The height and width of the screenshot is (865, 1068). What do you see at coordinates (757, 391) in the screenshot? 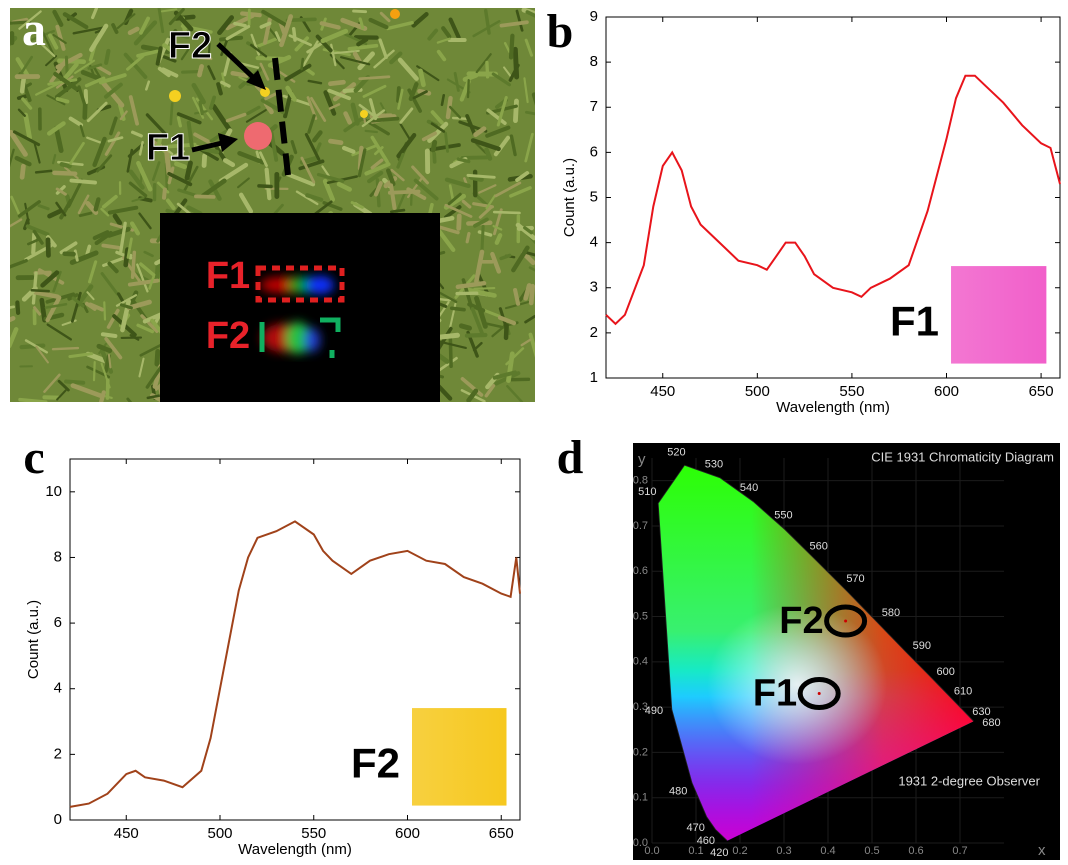
I see `x-tick-label: 500` at bounding box center [757, 391].